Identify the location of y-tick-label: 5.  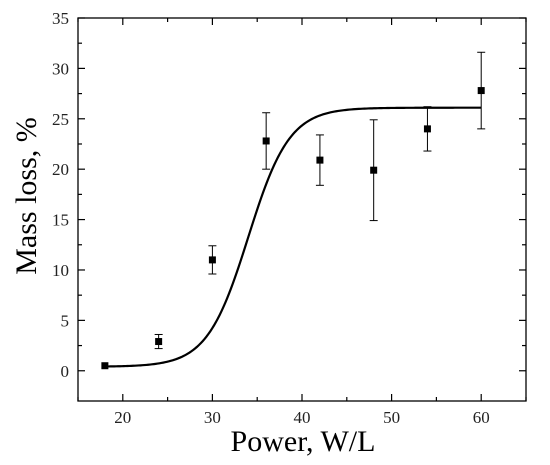
(65, 320).